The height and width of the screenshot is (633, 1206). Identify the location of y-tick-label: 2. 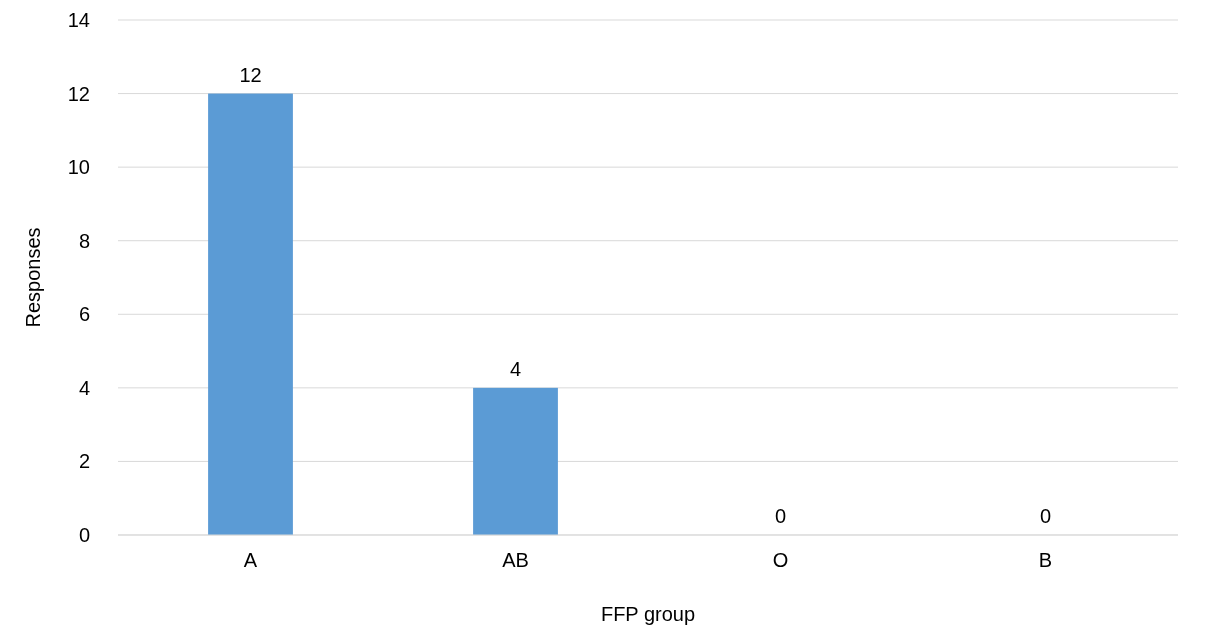
(84, 461).